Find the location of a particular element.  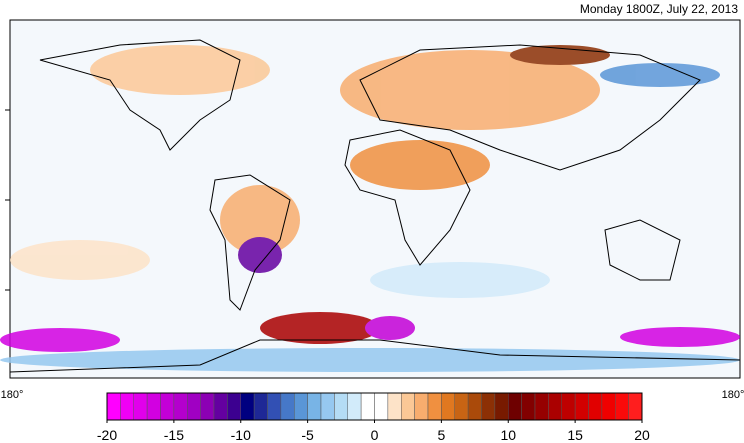

colorbar-tick-label: -5 is located at coordinates (307, 435).